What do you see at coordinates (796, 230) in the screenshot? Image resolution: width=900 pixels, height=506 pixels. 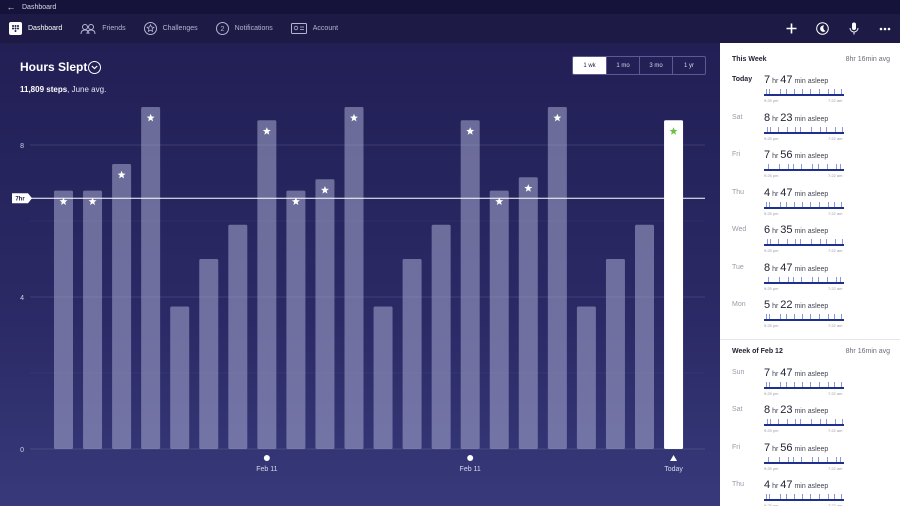 I see `sleep-duration: 6 hr 35 min asleep` at bounding box center [796, 230].